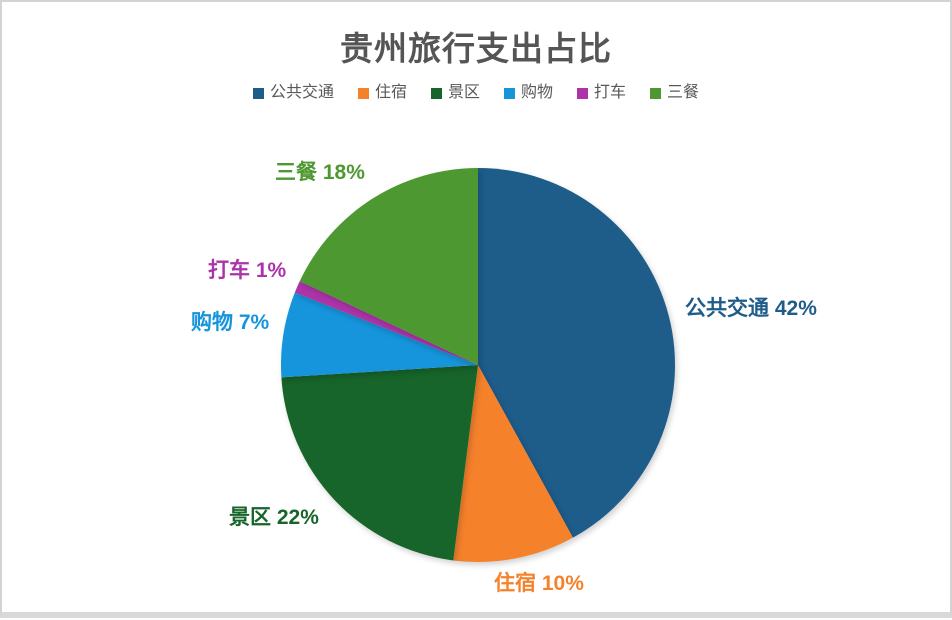 The height and width of the screenshot is (620, 952). What do you see at coordinates (274, 517) in the screenshot?
I see `slice-label-scenic-area: 景区 22%` at bounding box center [274, 517].